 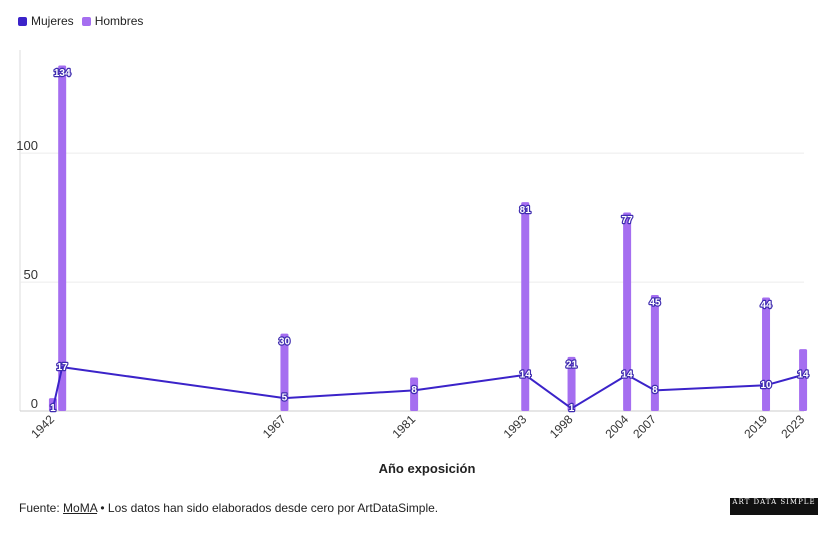 I want to click on x-tick-label: 2004, so click(x=616, y=426).